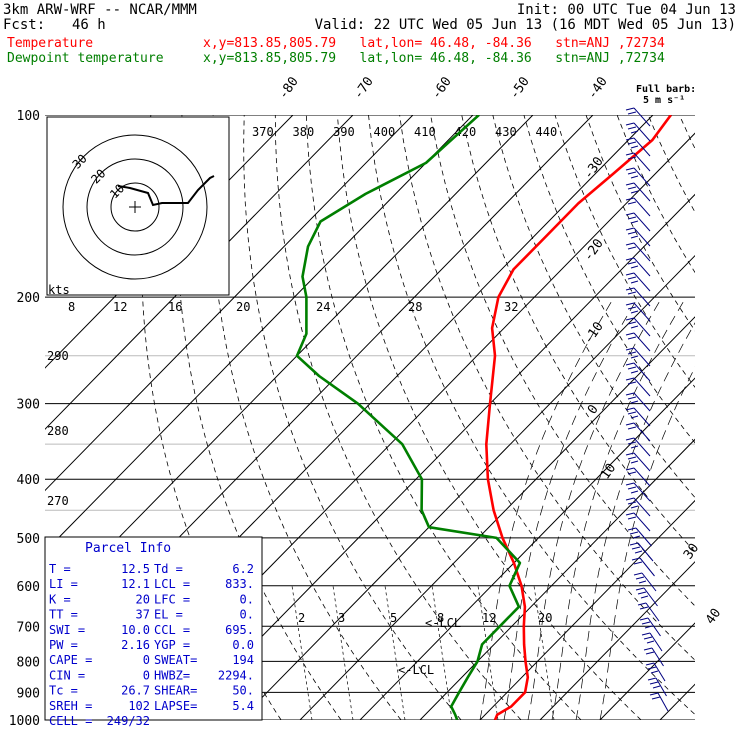 The image size is (740, 740). Describe the element at coordinates (511, 307) in the screenshot. I see `hodograph-speed-tick: 32` at that location.